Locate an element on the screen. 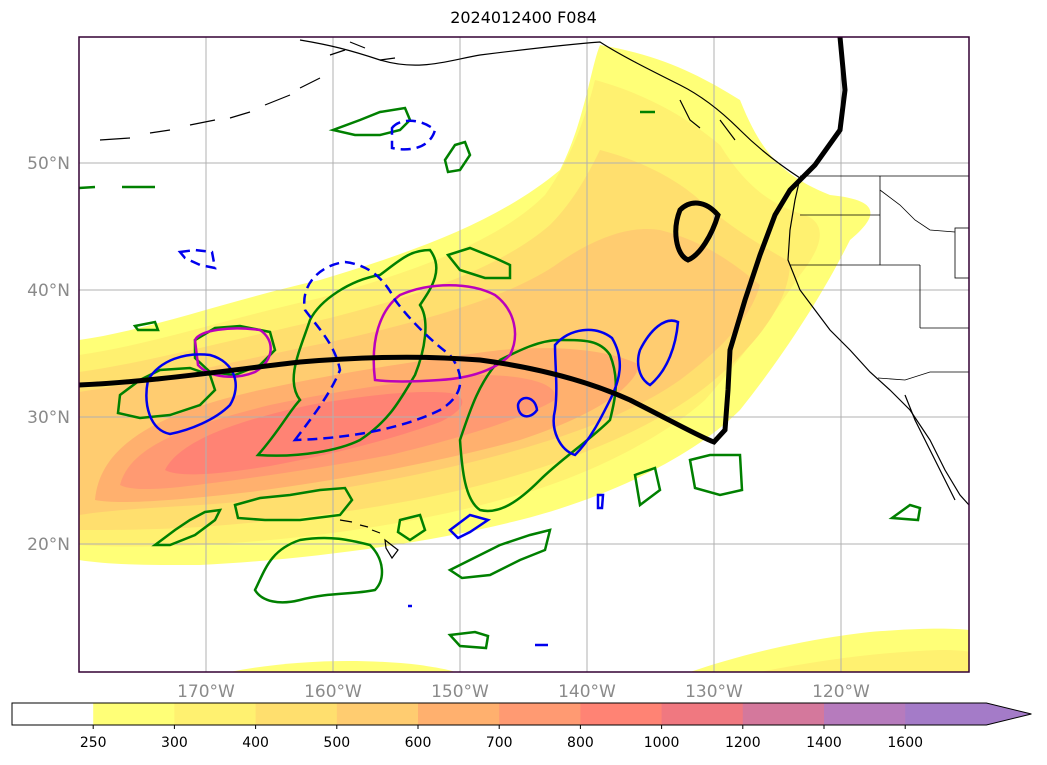 Image resolution: width=1047 pixels, height=765 pixels. lon-label-140w: 140°W is located at coordinates (587, 692).